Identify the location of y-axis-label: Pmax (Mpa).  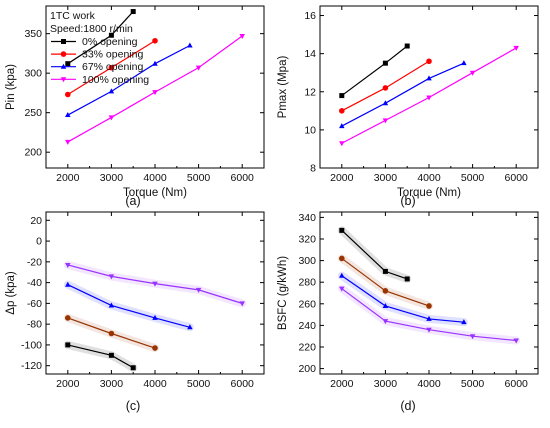
(283, 87).